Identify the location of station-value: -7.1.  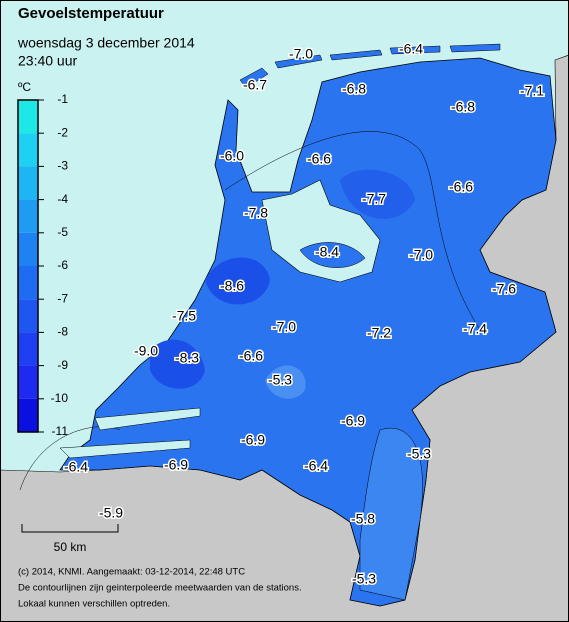
(532, 91).